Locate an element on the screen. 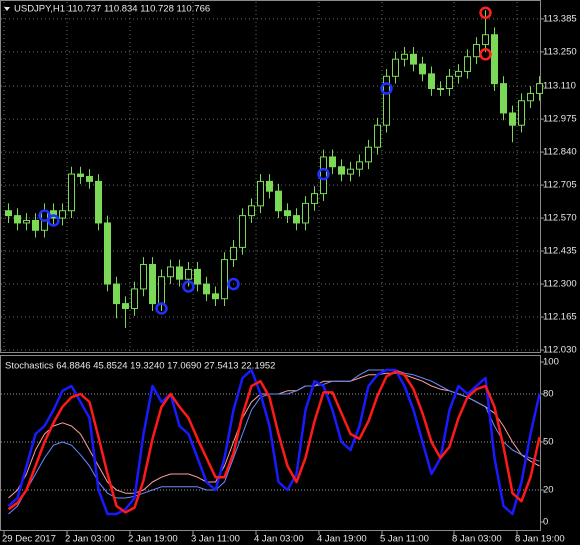 This screenshot has width=580, height=545. y-tick-label: 100 is located at coordinates (551, 362).